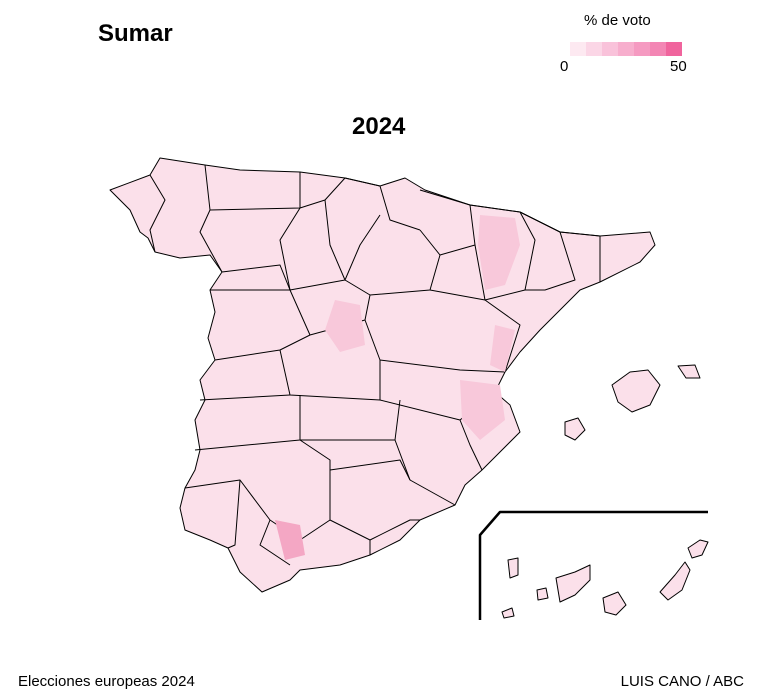 Image resolution: width=760 pixels, height=700 pixels. What do you see at coordinates (636, 391) in the screenshot?
I see `mallorca` at bounding box center [636, 391].